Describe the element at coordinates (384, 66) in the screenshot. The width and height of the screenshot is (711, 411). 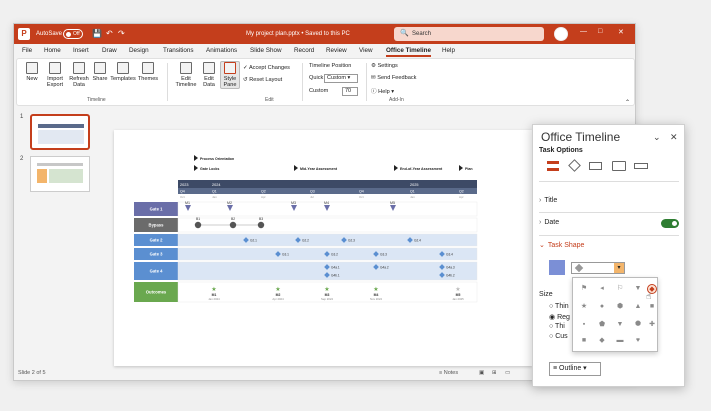
I see `settings-button: ⚙ Settings` at that location.